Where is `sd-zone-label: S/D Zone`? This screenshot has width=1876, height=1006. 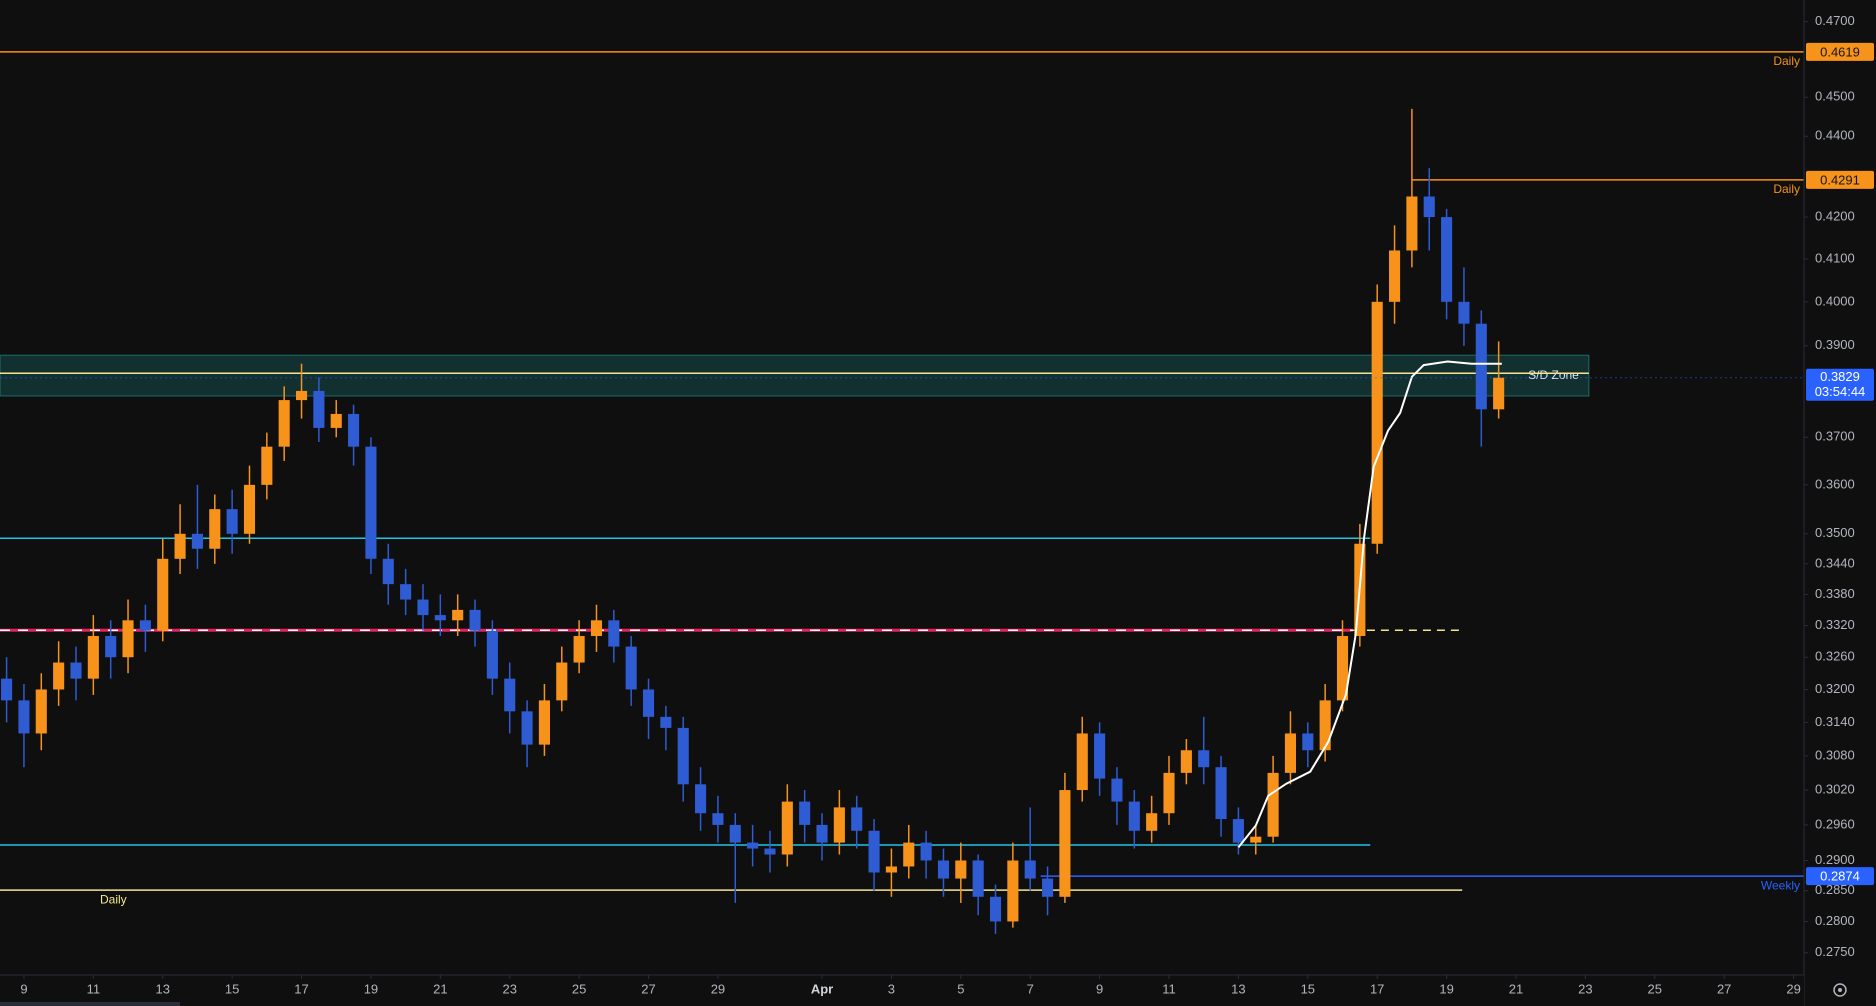
sd-zone-label: S/D Zone is located at coordinates (1553, 375).